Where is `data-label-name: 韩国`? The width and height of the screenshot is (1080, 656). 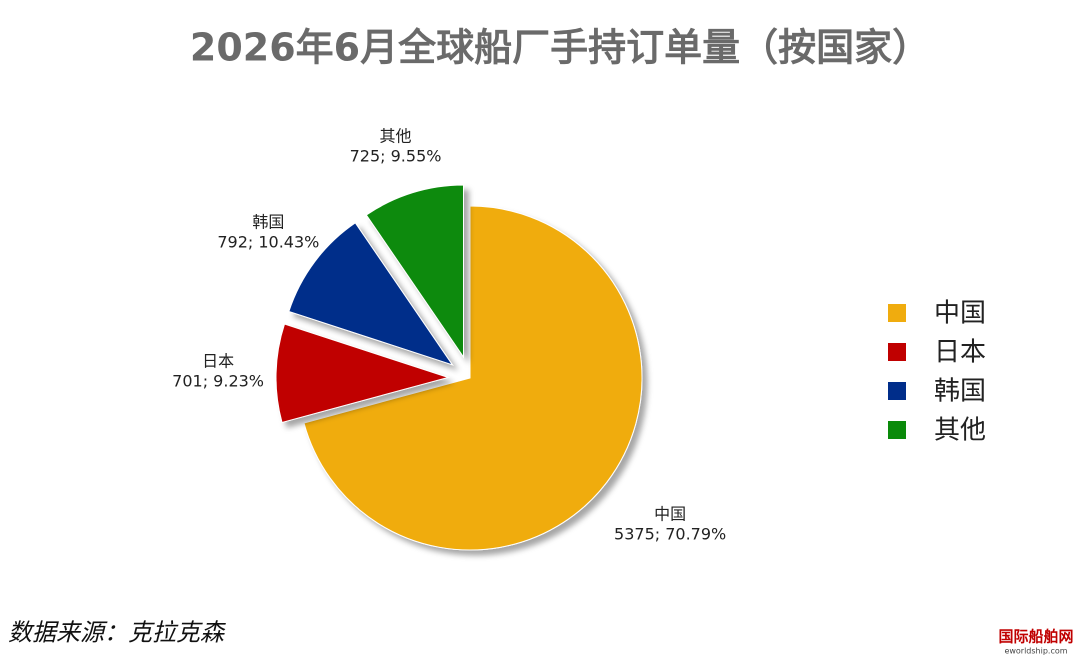
data-label-name: 韩国 is located at coordinates (268, 221).